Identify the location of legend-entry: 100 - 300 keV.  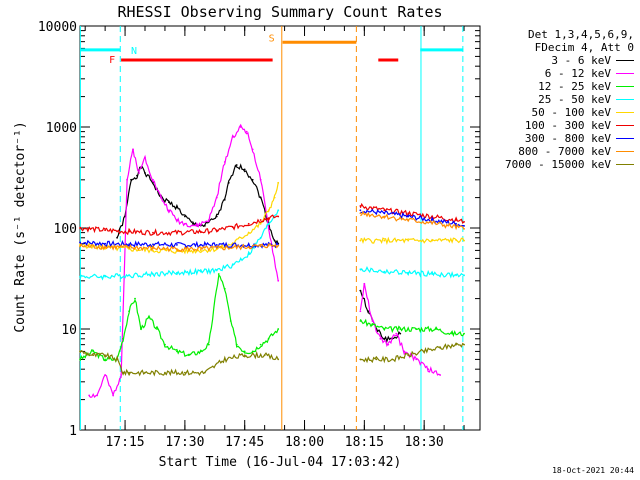
(560, 125).